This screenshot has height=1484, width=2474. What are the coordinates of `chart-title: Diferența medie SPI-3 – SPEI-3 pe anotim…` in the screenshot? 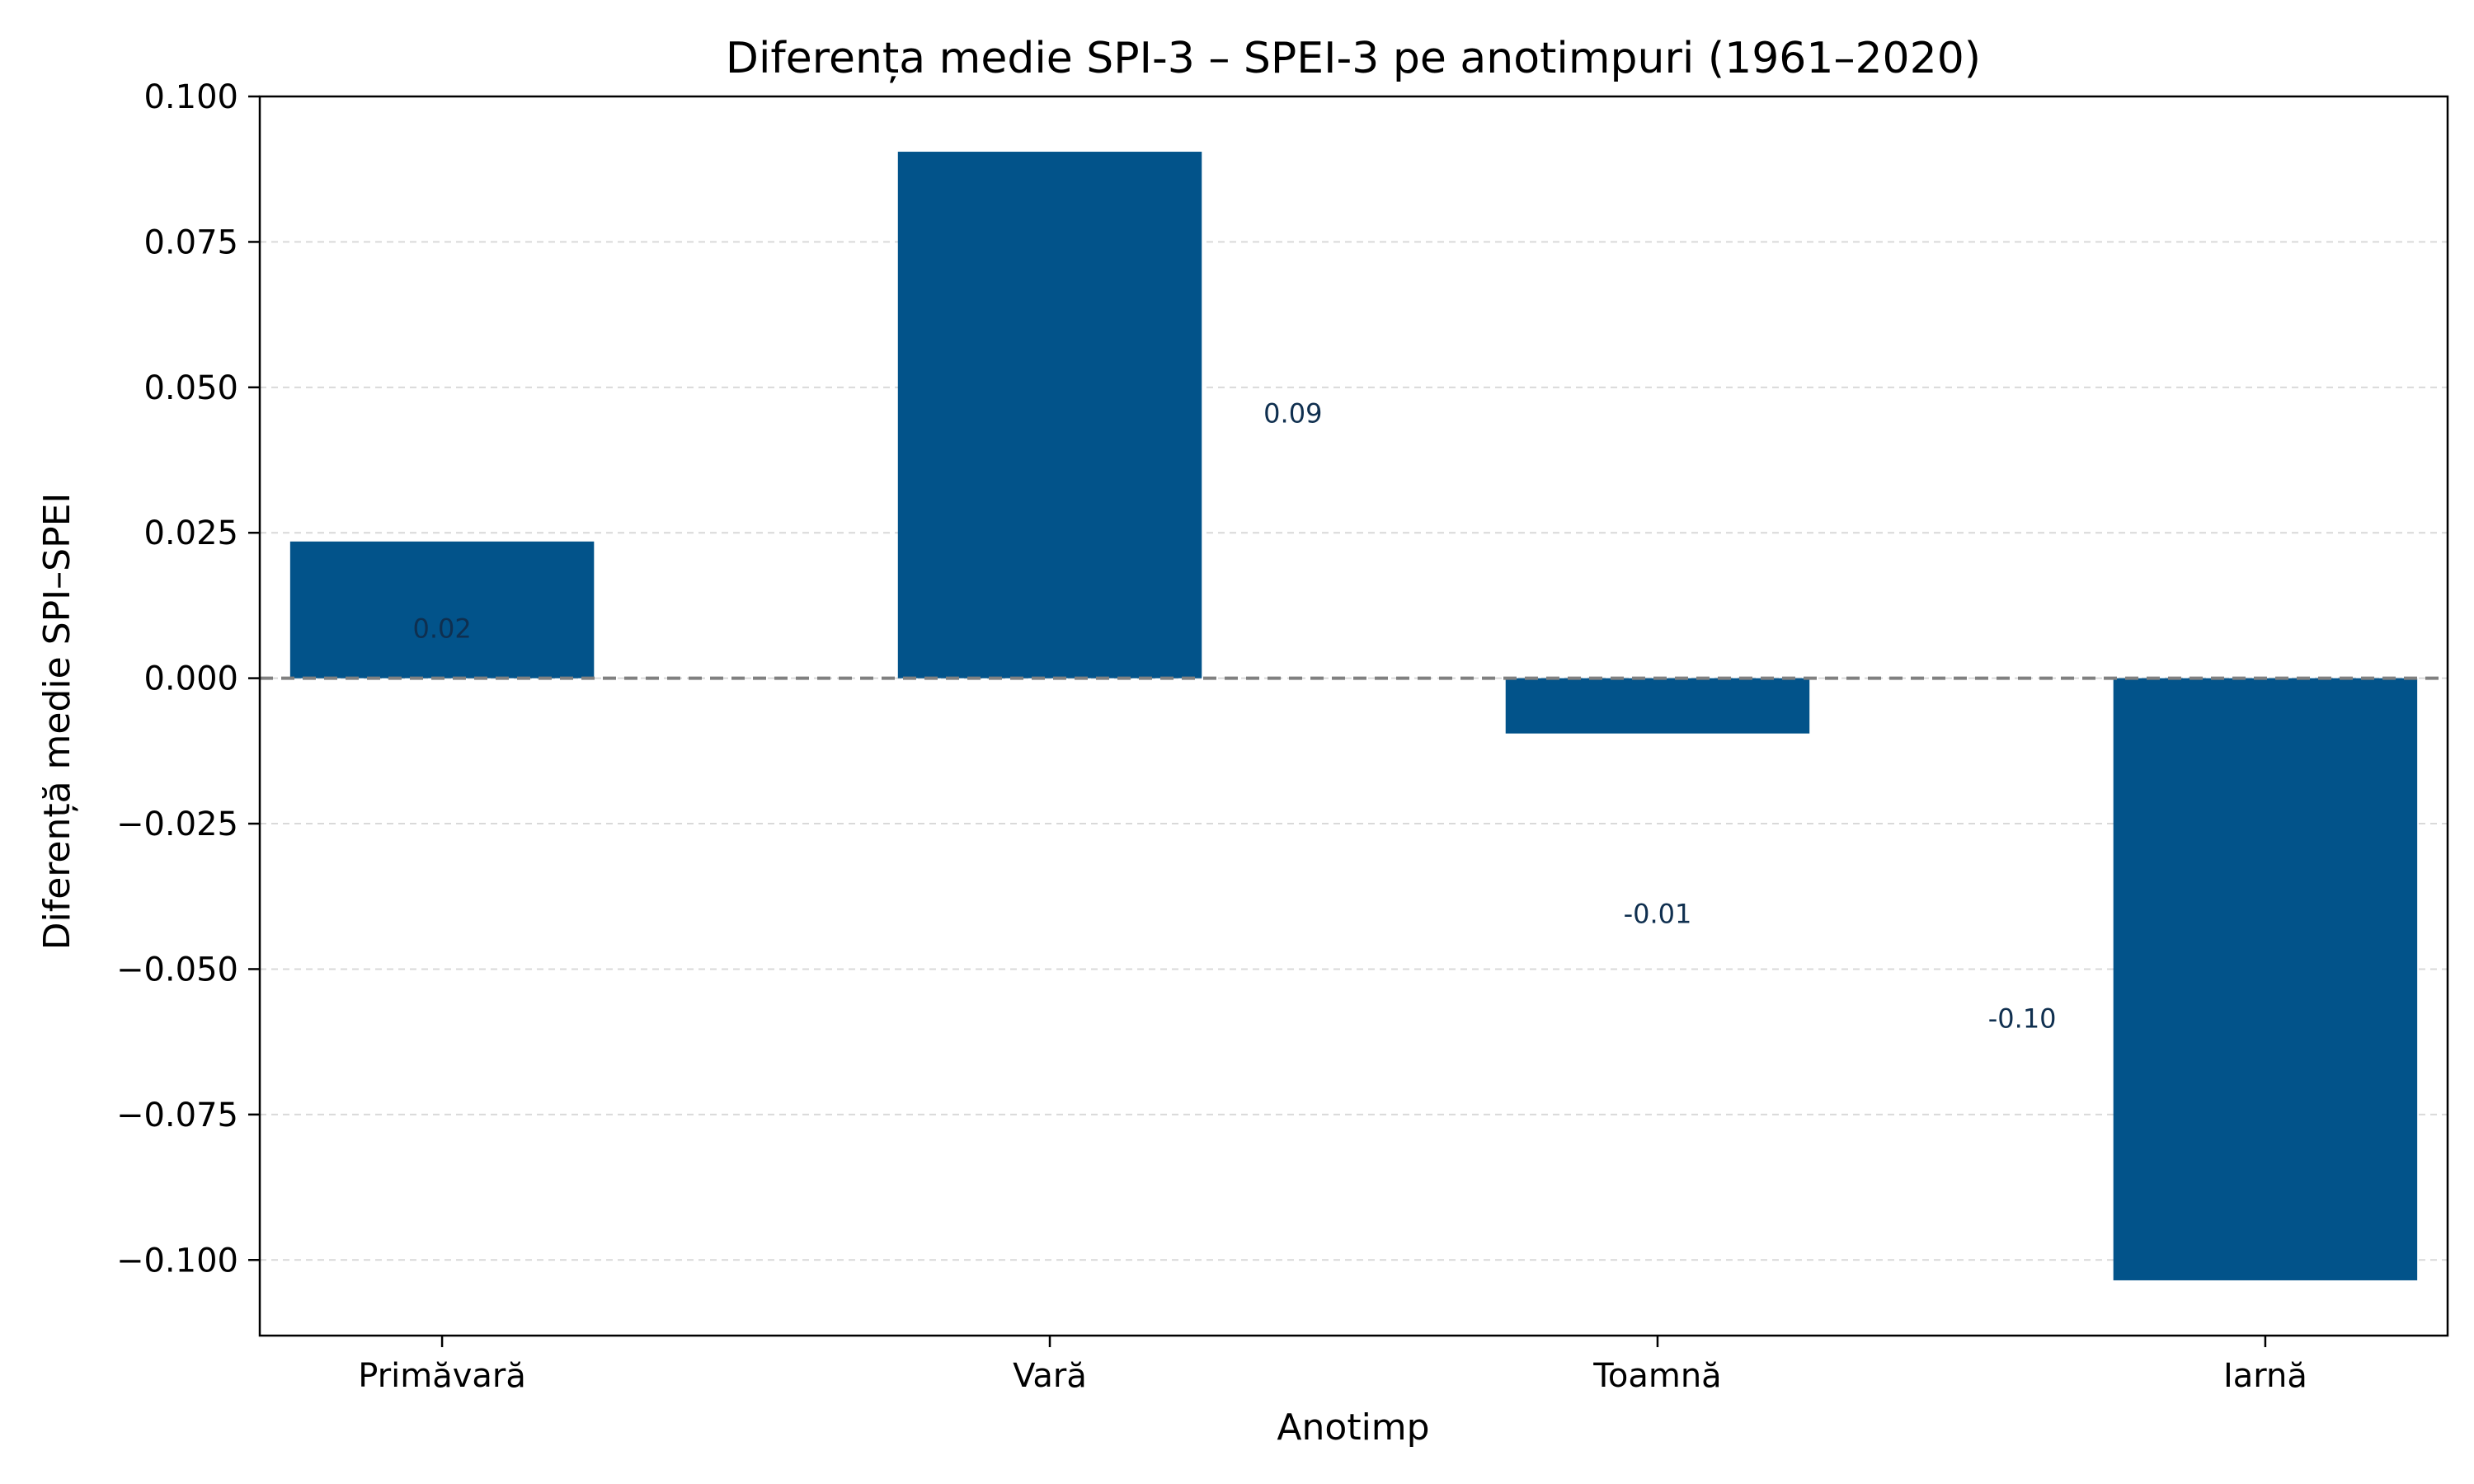 It's located at (1353, 58).